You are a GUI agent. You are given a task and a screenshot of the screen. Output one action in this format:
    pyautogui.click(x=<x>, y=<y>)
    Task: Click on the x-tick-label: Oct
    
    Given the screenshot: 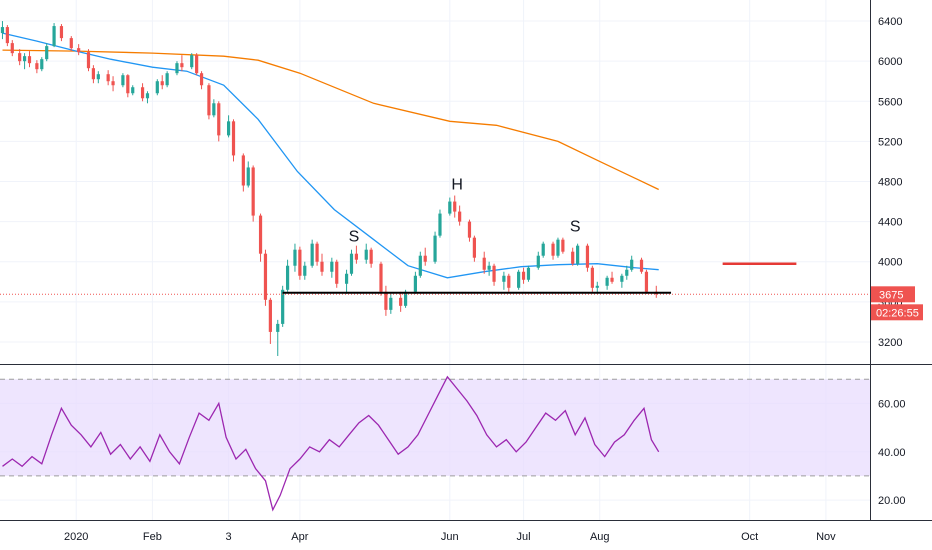 What is the action you would take?
    pyautogui.click(x=749, y=537)
    